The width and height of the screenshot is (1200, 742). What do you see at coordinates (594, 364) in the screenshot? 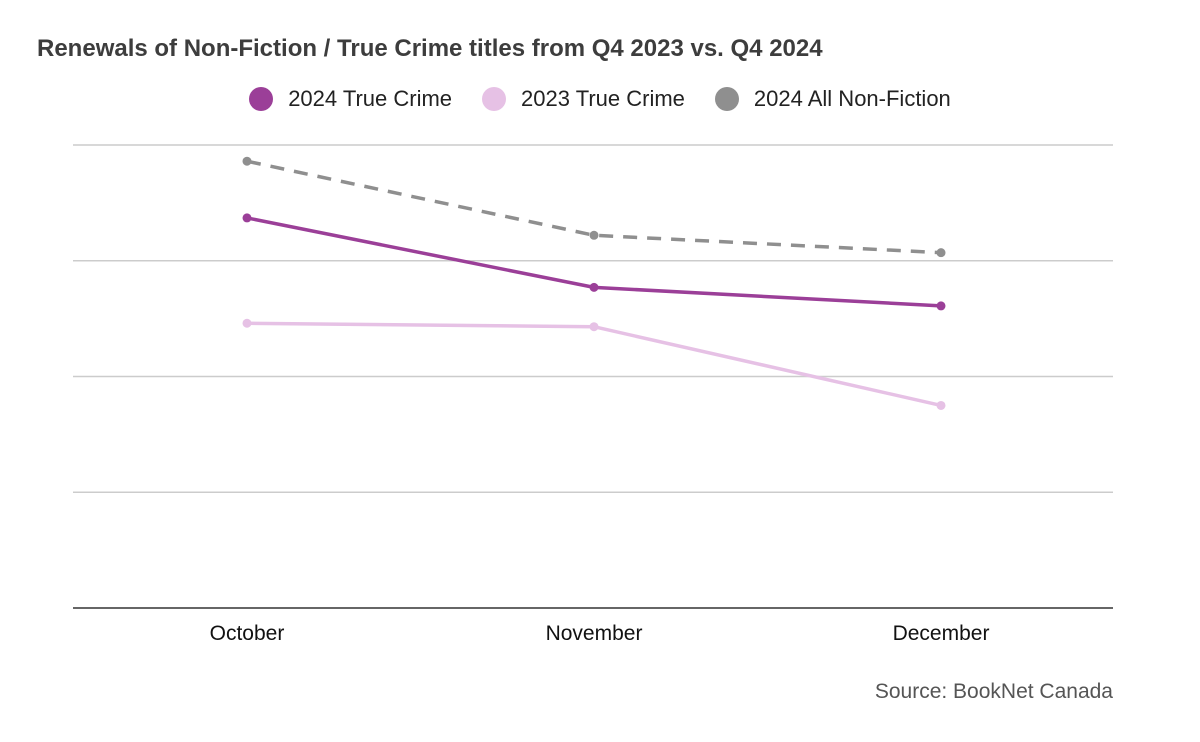
I see `series-line-2023-true-crime` at bounding box center [594, 364].